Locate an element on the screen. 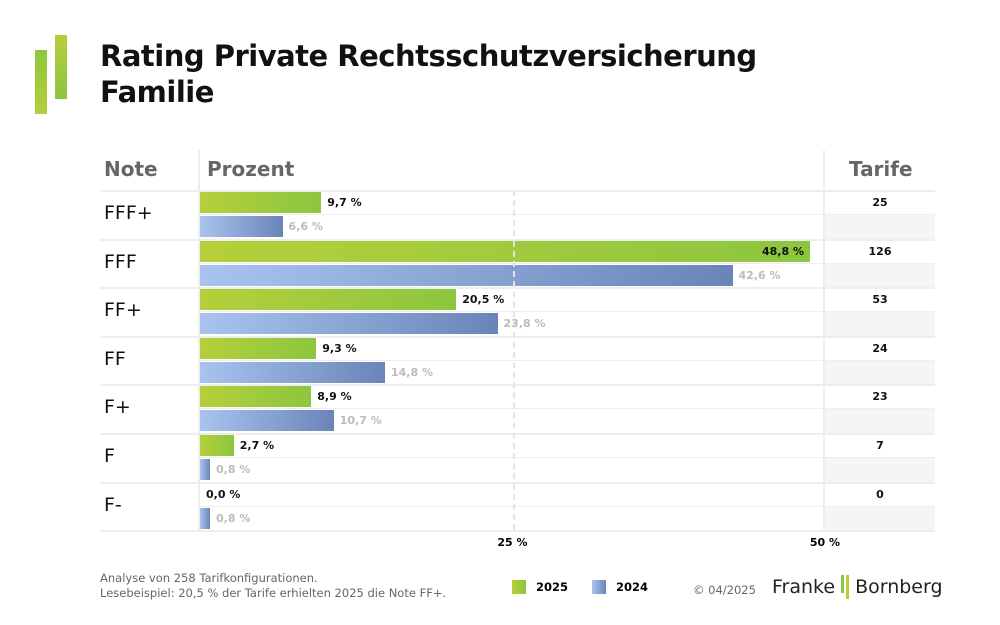 The image size is (1000, 625). brand-right: Bornberg is located at coordinates (899, 587).